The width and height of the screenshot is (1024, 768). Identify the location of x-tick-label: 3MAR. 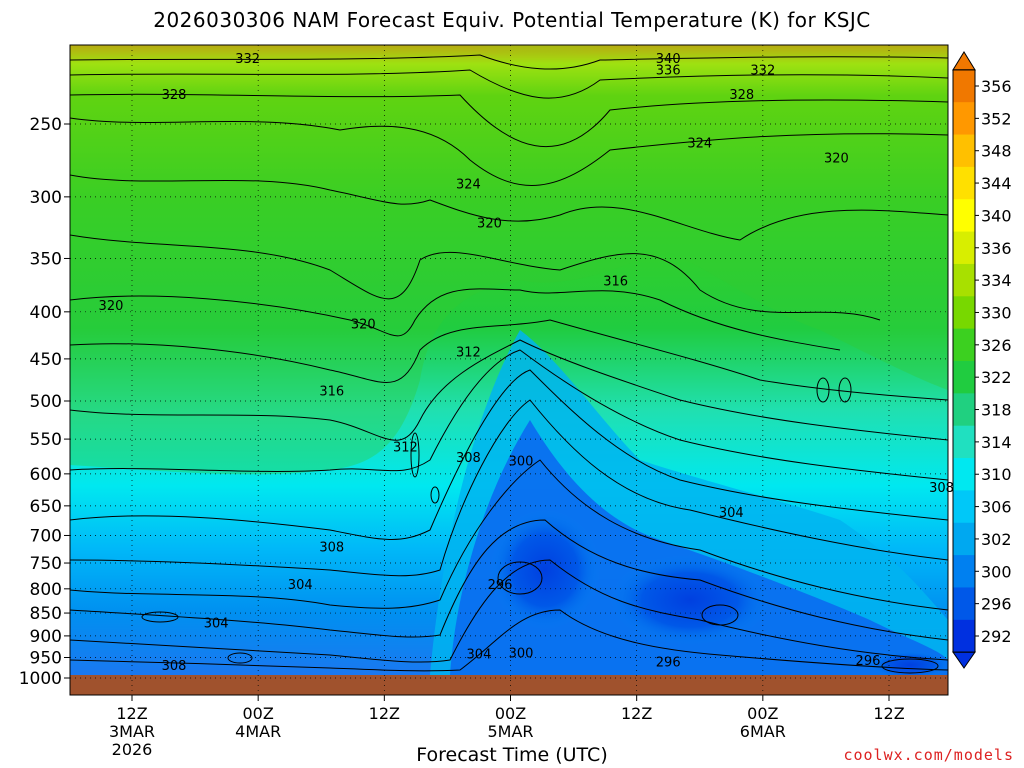
(132, 731).